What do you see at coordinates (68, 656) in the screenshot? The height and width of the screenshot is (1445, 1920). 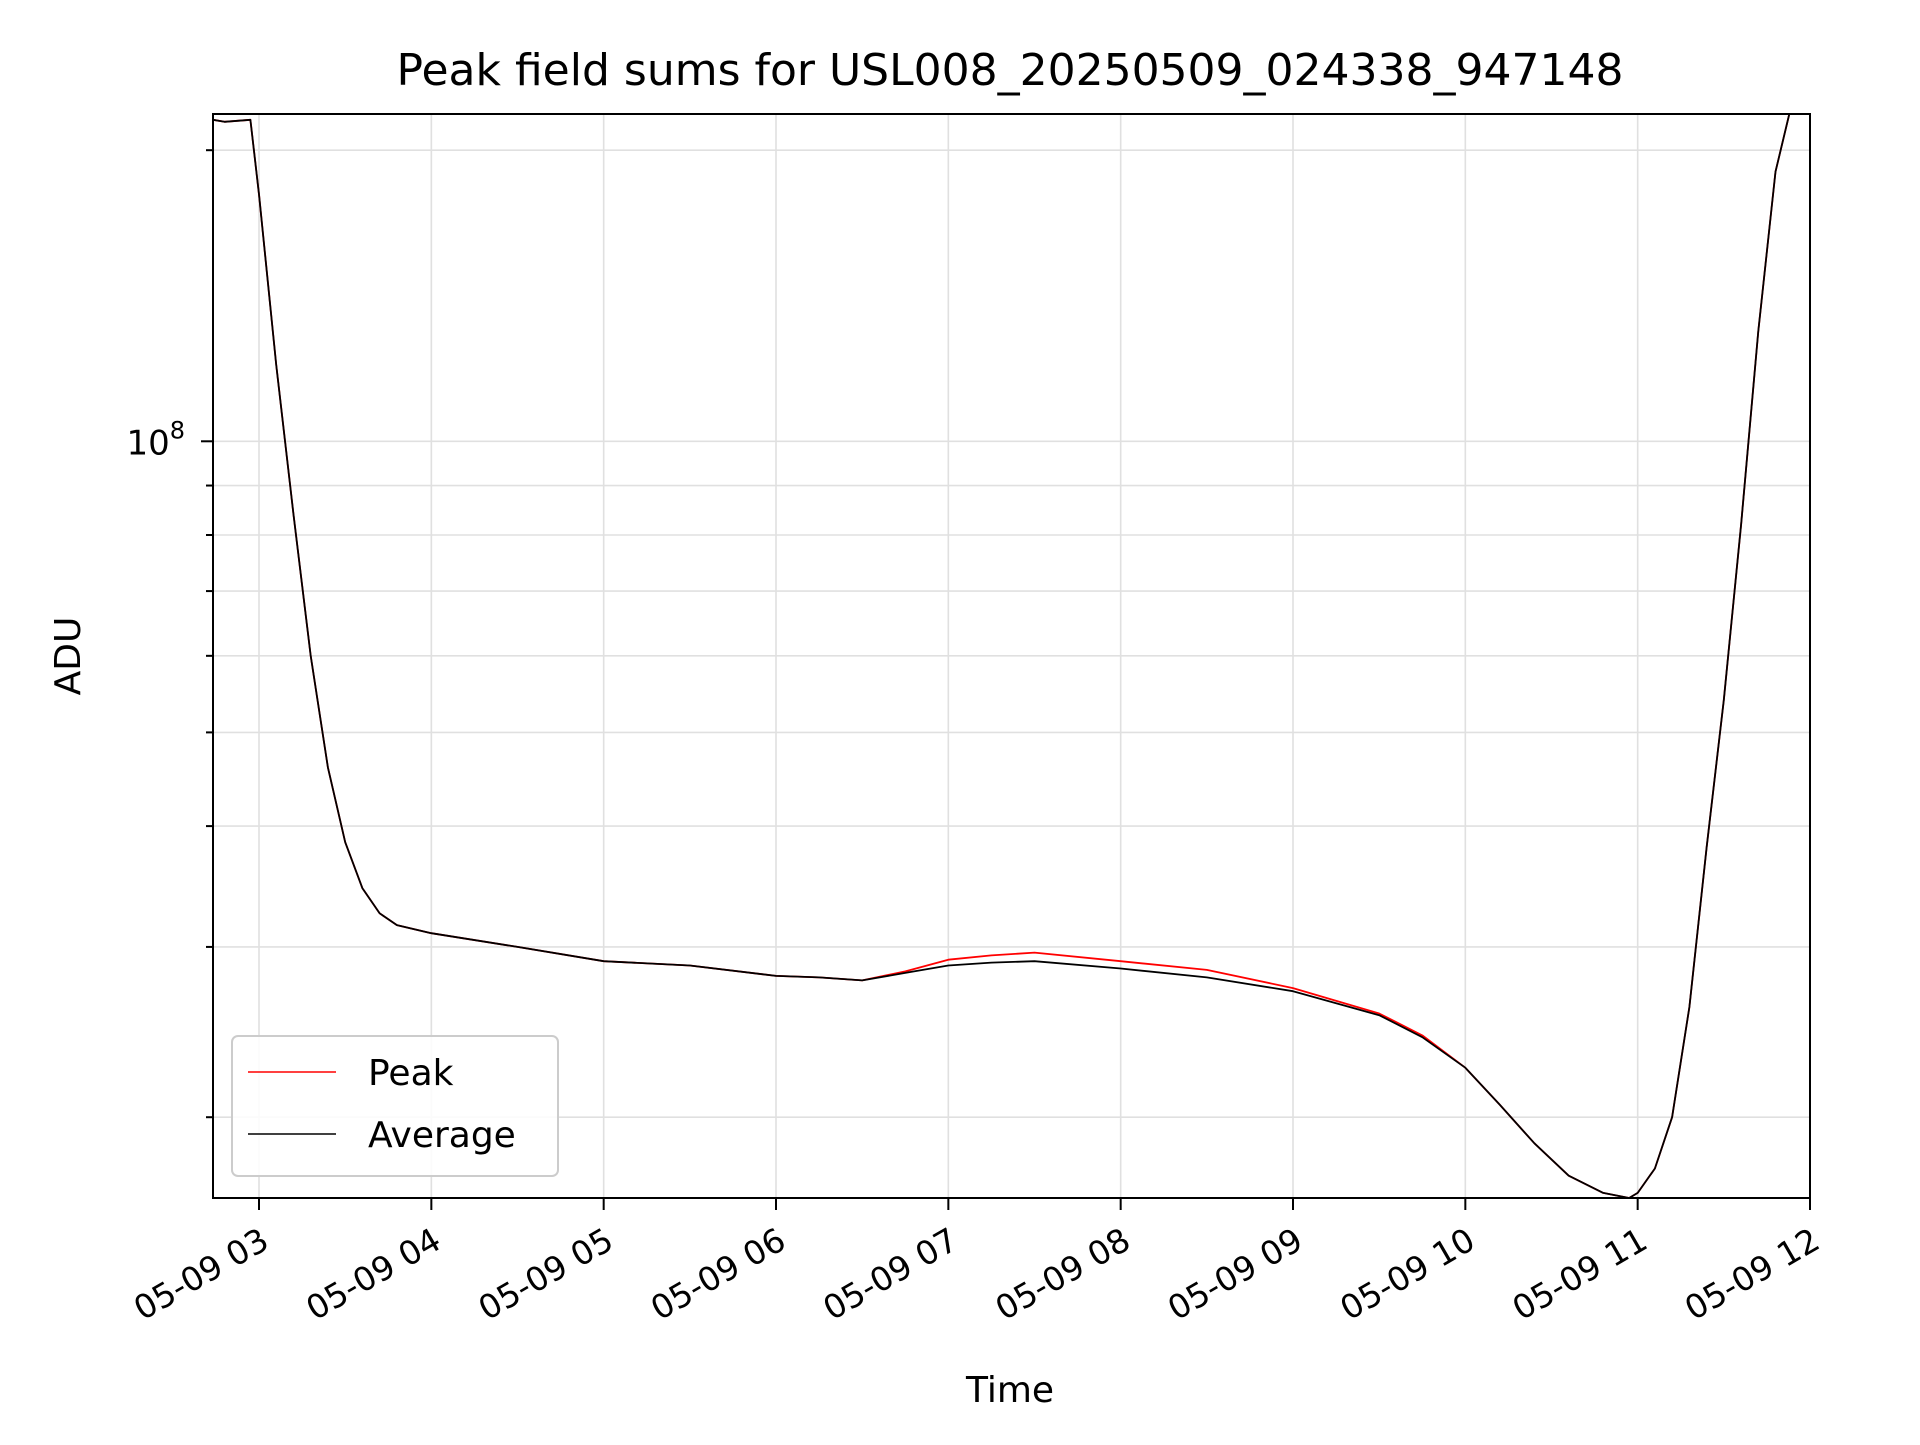 I see `y-axis-label: ADU` at bounding box center [68, 656].